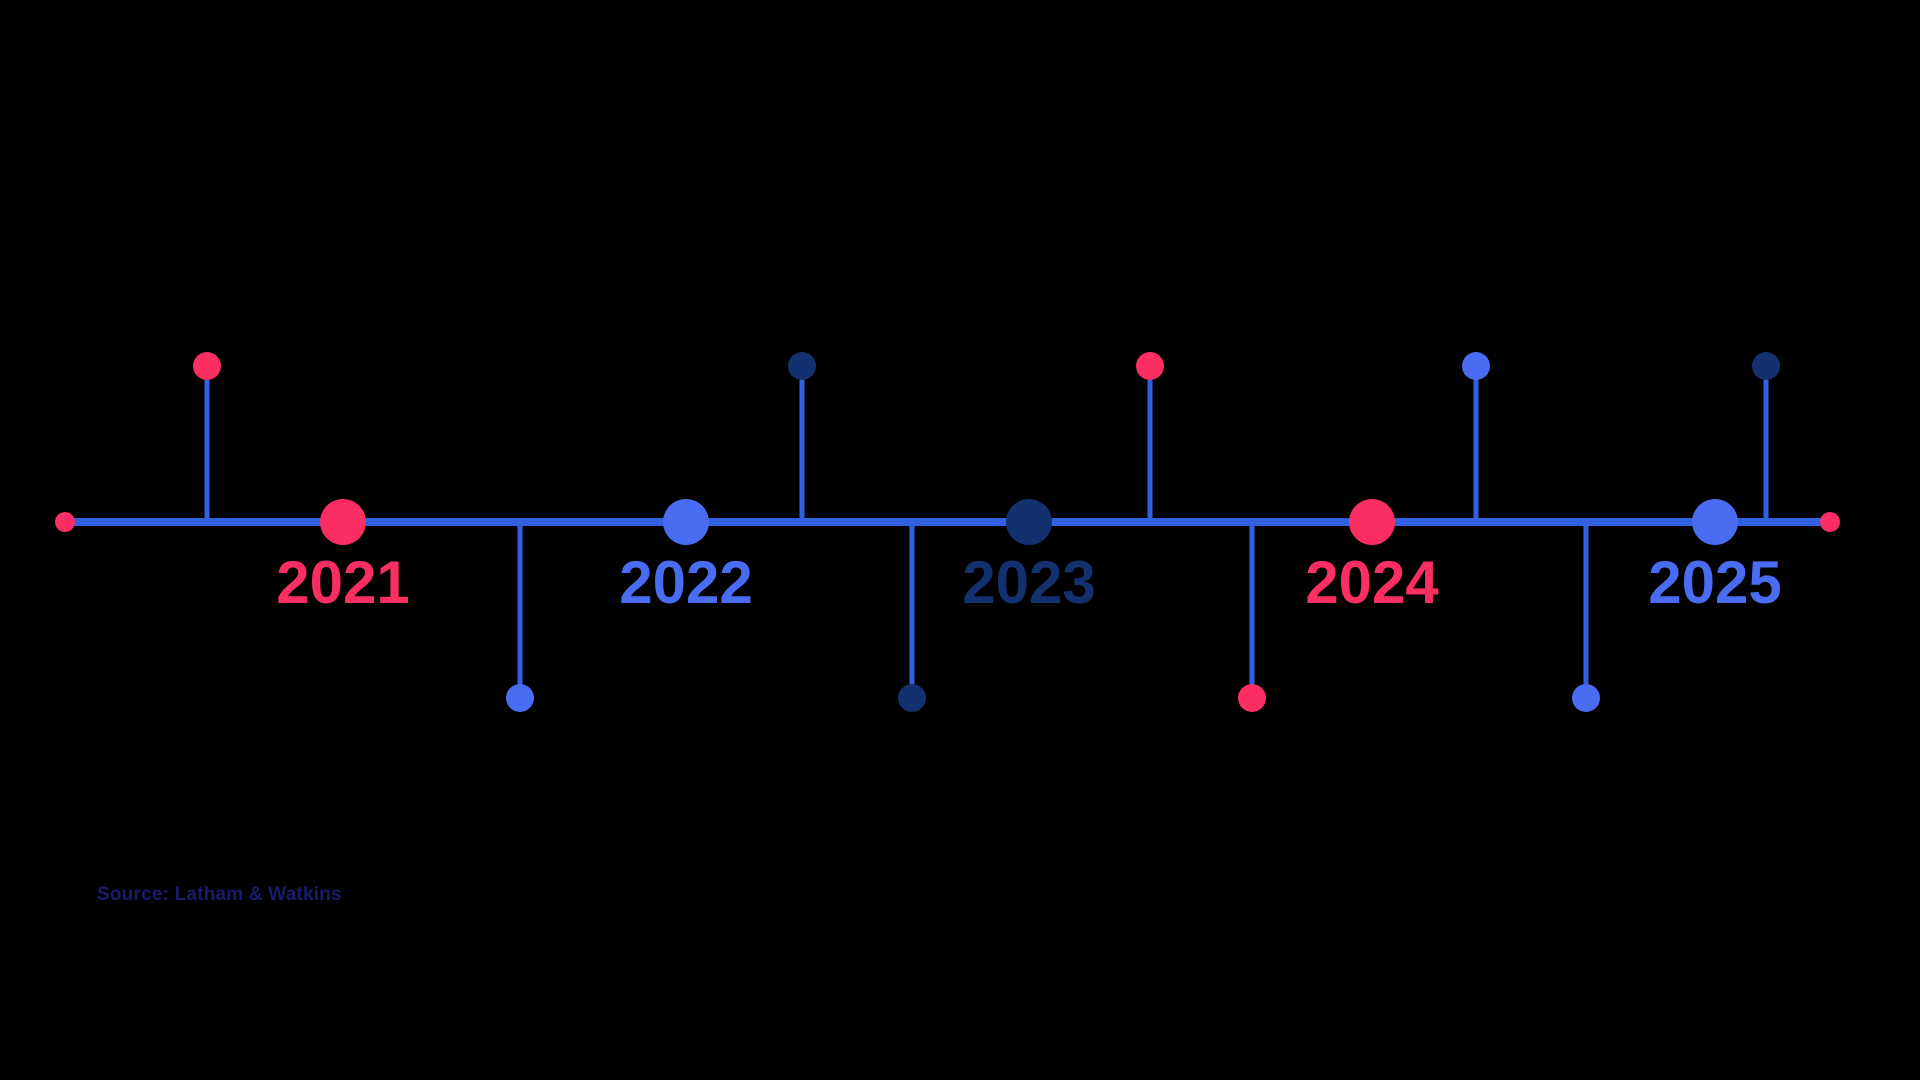 The image size is (1920, 1080). Describe the element at coordinates (1715, 582) in the screenshot. I see `year-label-2025: 2025` at that location.